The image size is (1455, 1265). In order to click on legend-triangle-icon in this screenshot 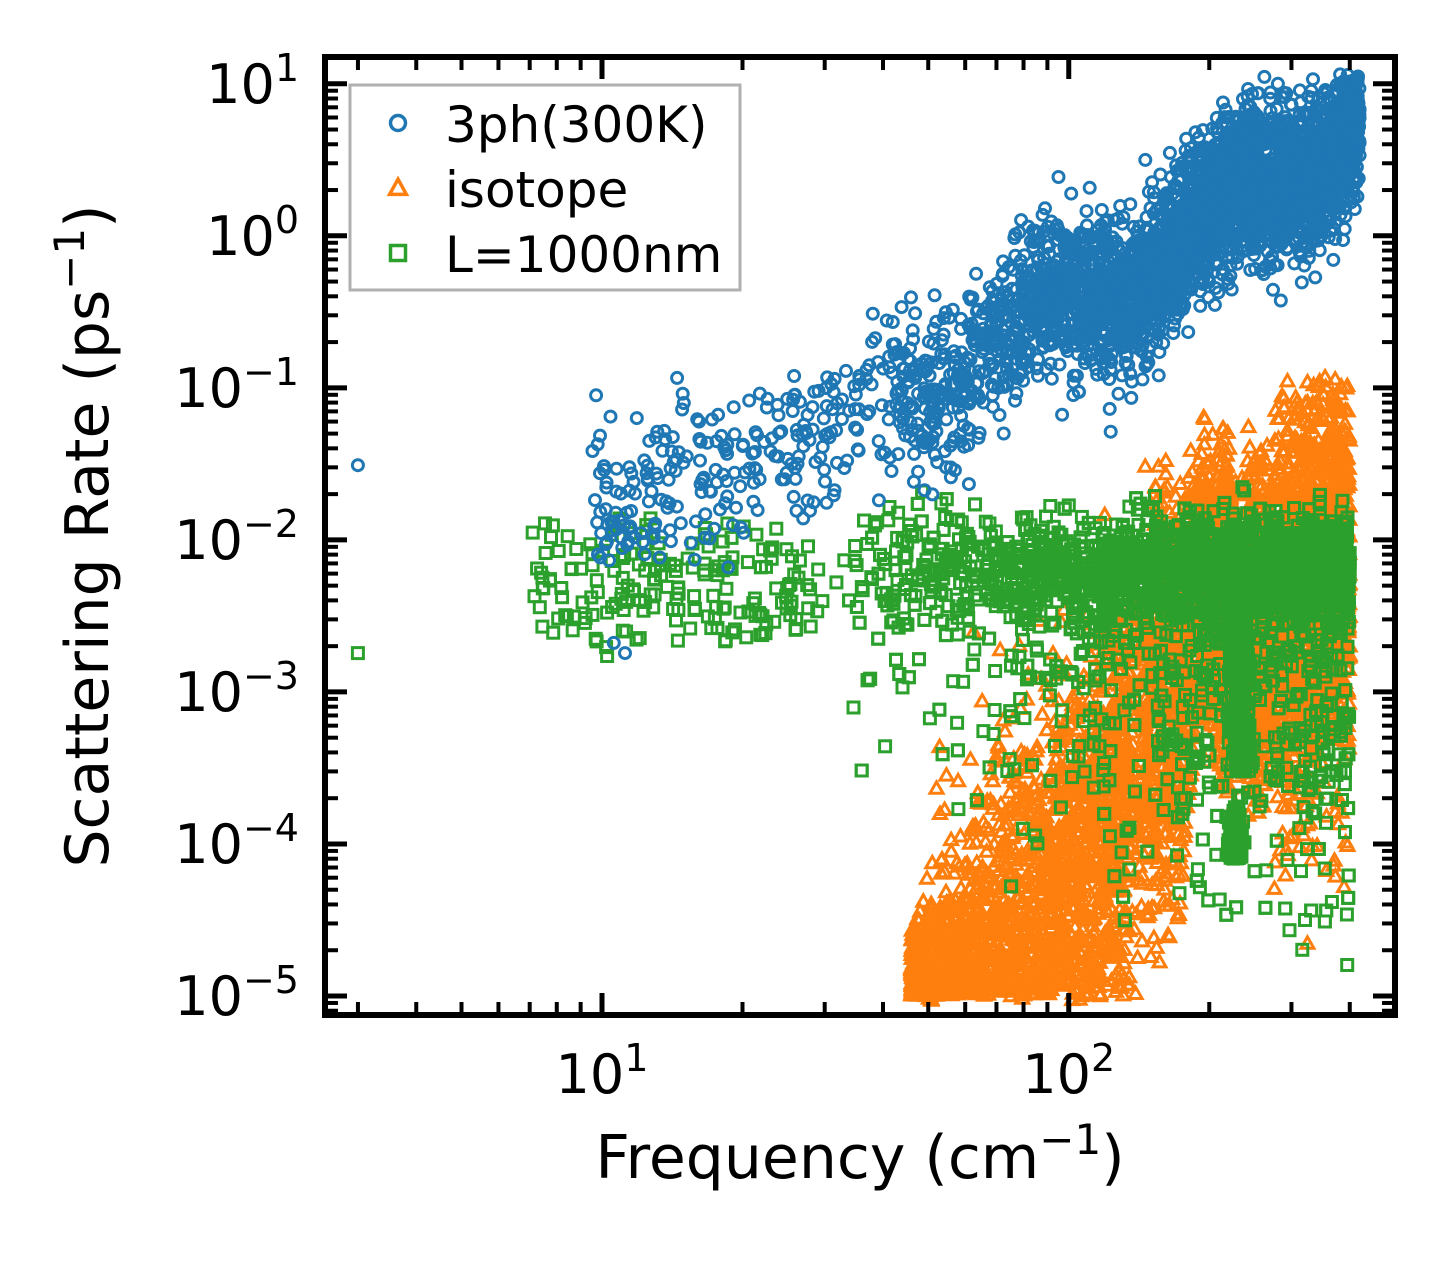, I will do `click(398, 186)`.